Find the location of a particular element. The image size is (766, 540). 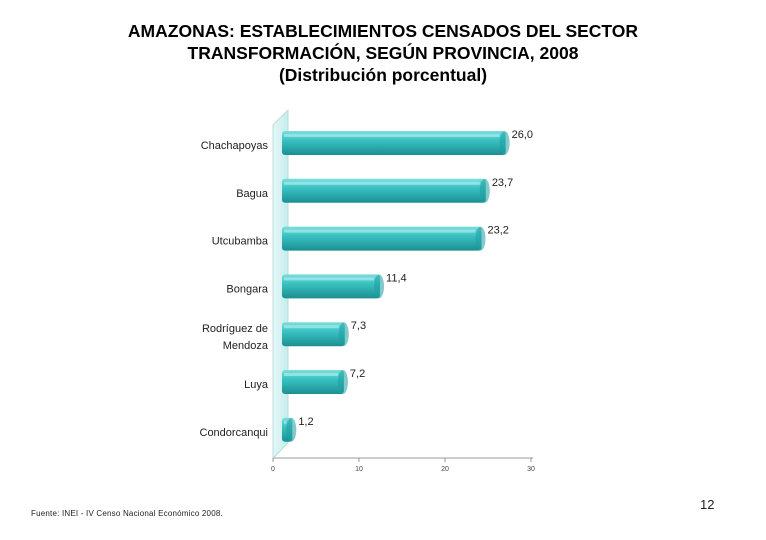

category-label: Luya is located at coordinates (256, 385).